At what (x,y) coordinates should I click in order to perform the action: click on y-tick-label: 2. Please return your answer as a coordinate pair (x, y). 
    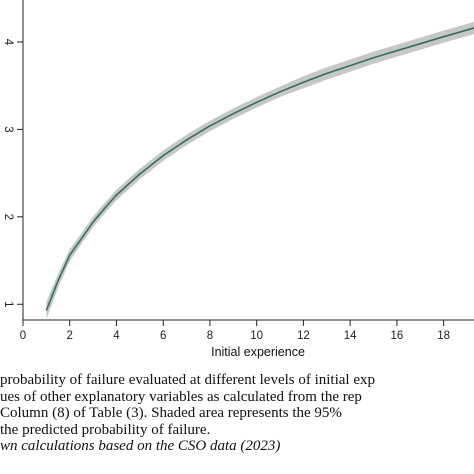
    Looking at the image, I should click on (8, 217).